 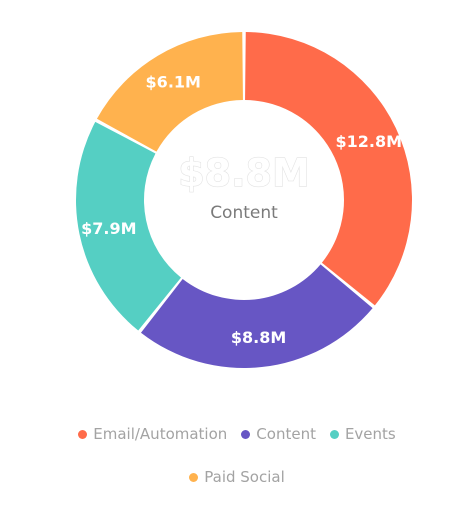 I want to click on events-slice, so click(x=129, y=226).